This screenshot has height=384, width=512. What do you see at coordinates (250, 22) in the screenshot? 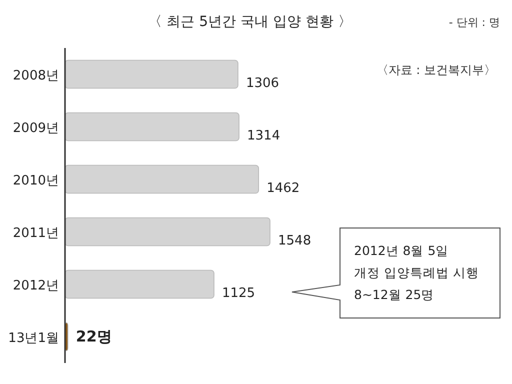
I see `chart-title: 〈 최근 5년간 국내 입양 현황 〉` at bounding box center [250, 22].